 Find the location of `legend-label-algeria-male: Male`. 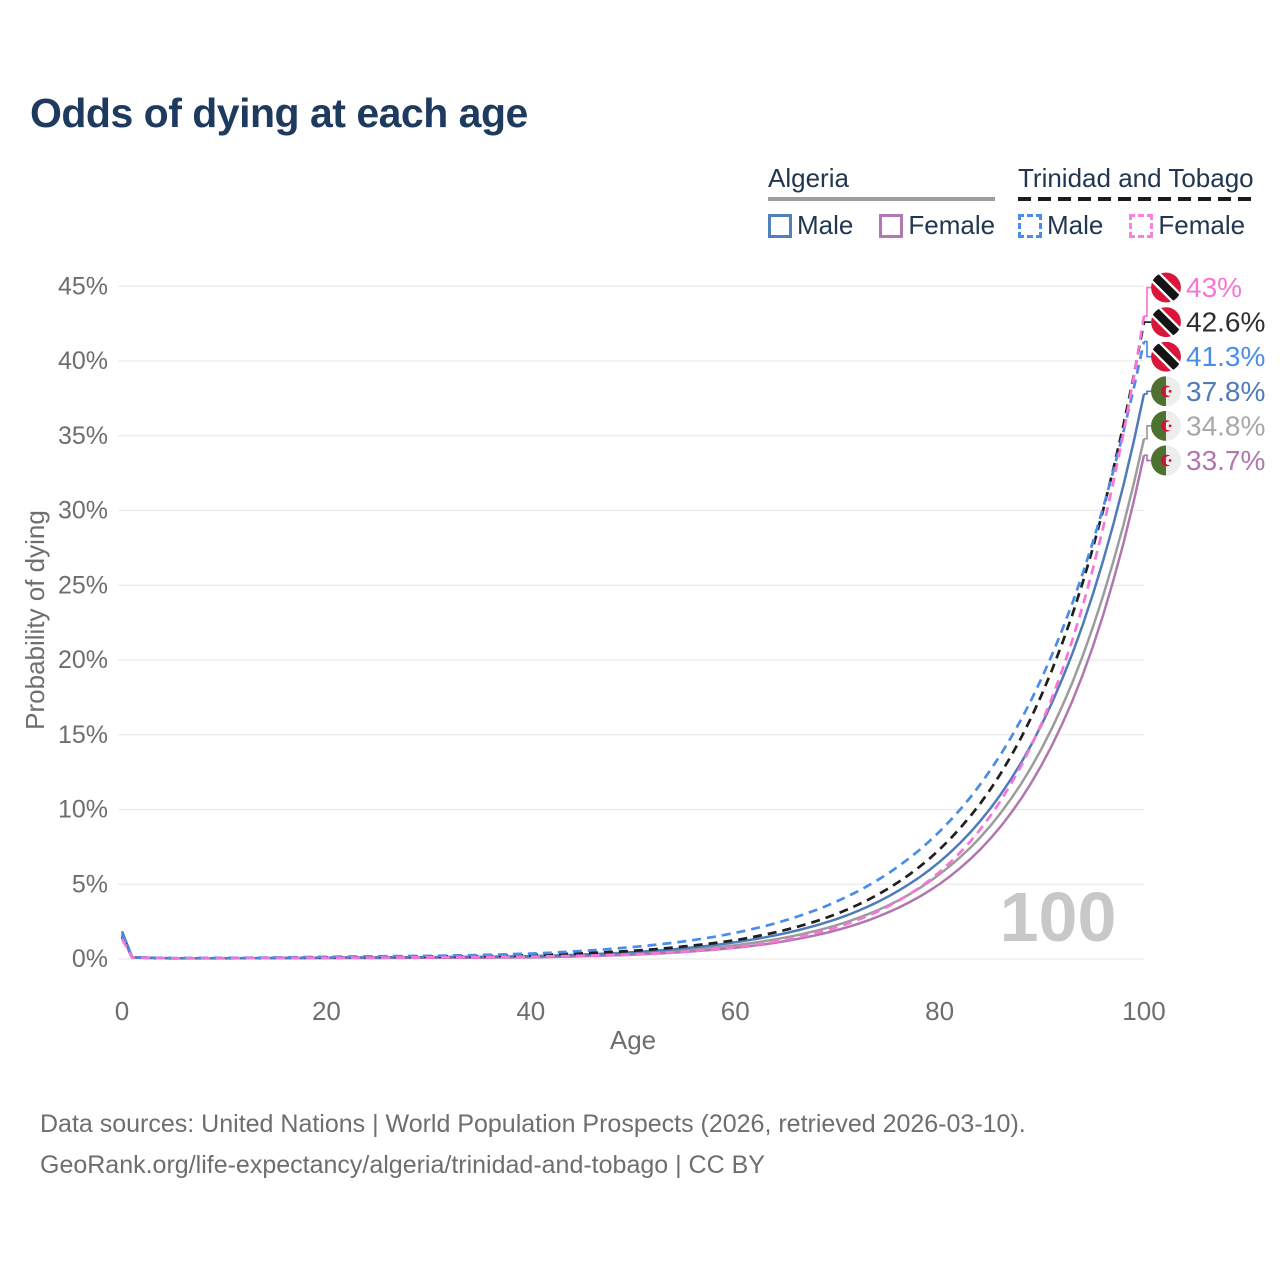

legend-label-algeria-male: Male is located at coordinates (825, 225).